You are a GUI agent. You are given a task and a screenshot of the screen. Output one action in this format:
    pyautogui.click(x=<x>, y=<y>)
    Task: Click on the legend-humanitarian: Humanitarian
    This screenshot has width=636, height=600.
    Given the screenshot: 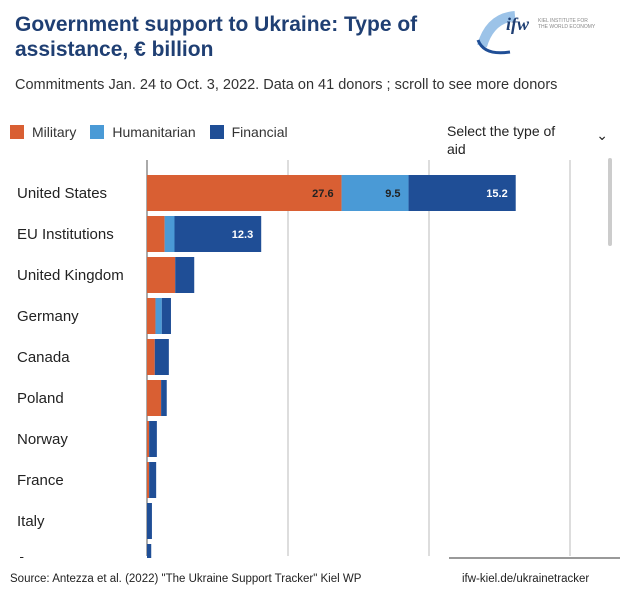 What is the action you would take?
    pyautogui.click(x=143, y=132)
    